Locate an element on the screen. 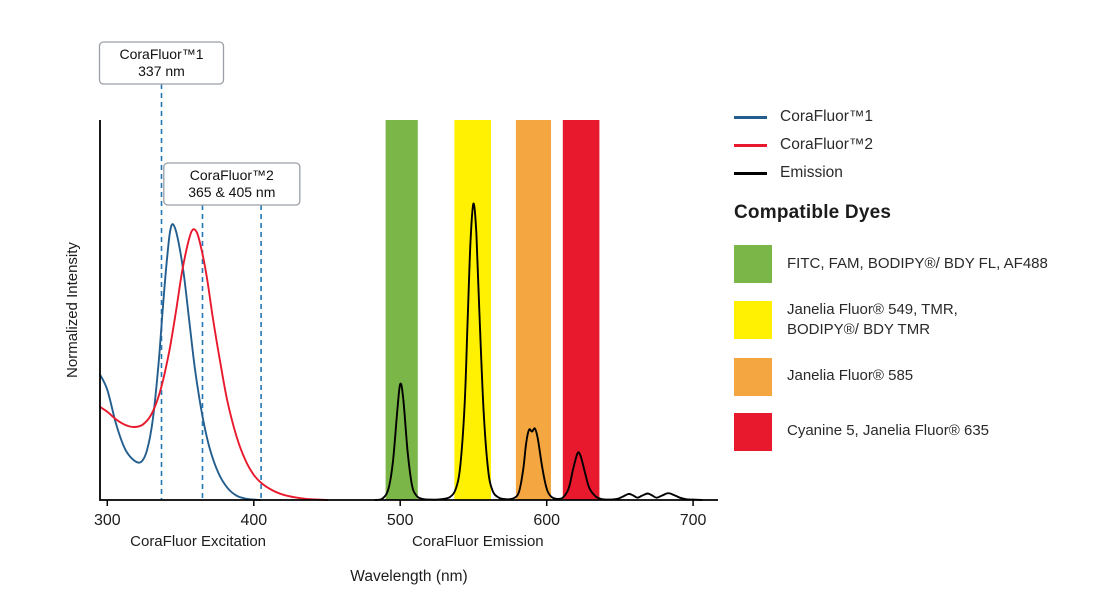  callout-1-title: CoraFluor™1 is located at coordinates (161, 54).